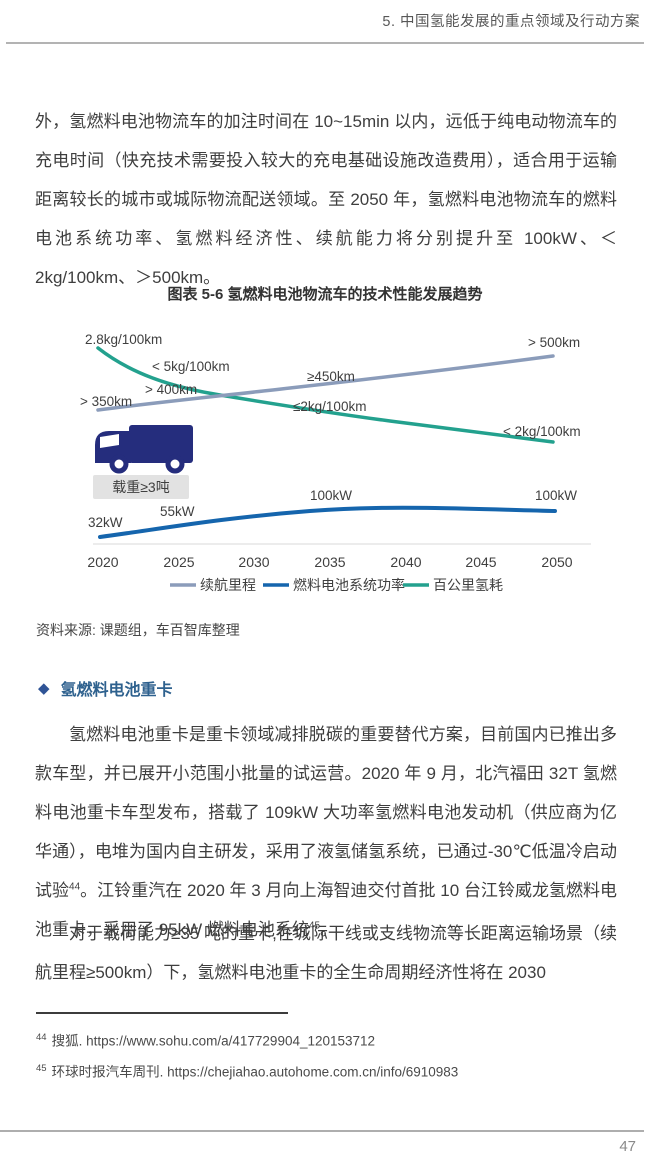 Image resolution: width=650 pixels, height=1169 pixels. Describe the element at coordinates (41, 1068) in the screenshot. I see `footnote-45-number: 45` at that location.